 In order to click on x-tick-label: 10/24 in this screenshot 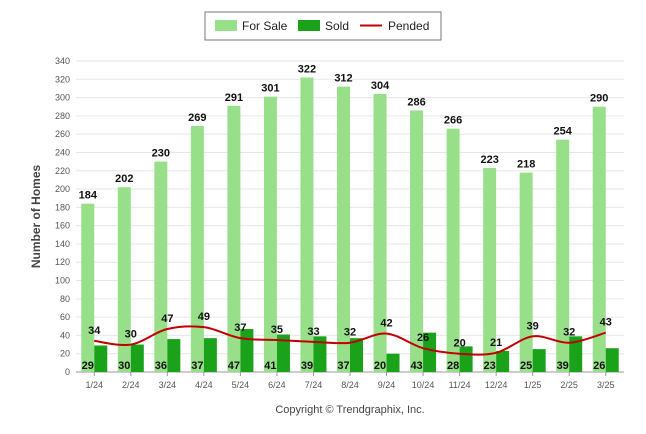, I will do `click(423, 385)`.